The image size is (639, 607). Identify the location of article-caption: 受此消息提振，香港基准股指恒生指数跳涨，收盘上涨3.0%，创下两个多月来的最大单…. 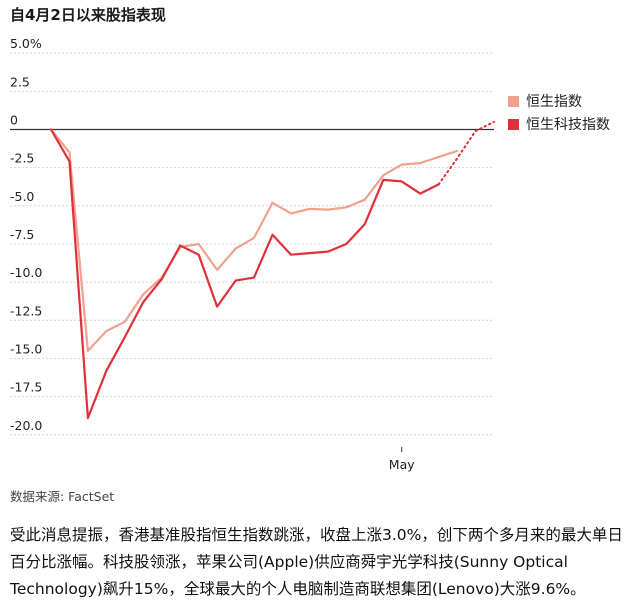
(316, 562).